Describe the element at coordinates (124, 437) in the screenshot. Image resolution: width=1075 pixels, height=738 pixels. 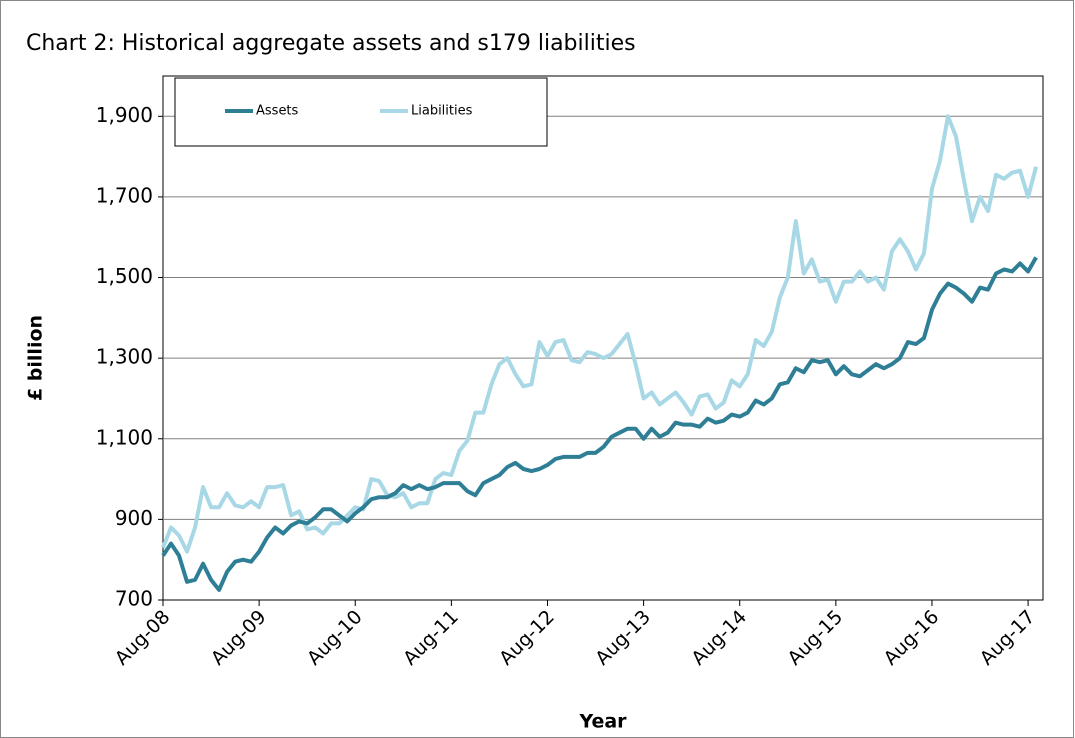
I see `y-tick-label: 1,100` at that location.